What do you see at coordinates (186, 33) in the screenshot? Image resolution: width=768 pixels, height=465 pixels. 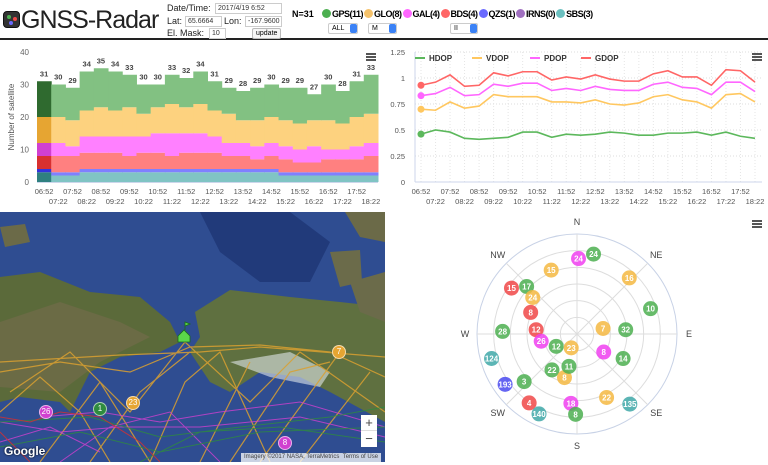 I see `mask-label: El. Mask:` at bounding box center [186, 33].